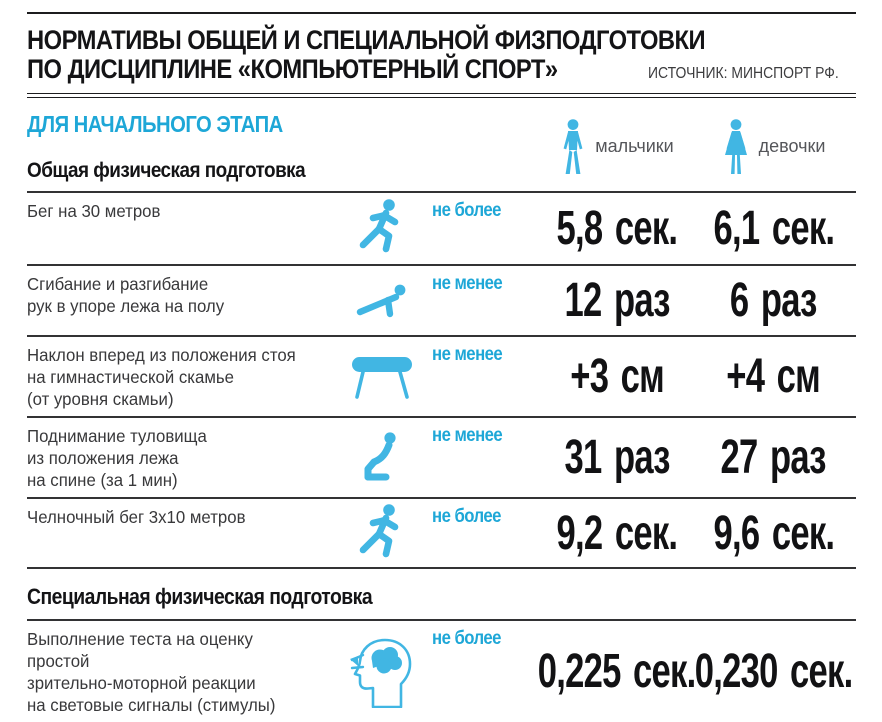  What do you see at coordinates (94, 210) in the screenshot?
I see `exercise-label: Бег на 30 метров` at bounding box center [94, 210].